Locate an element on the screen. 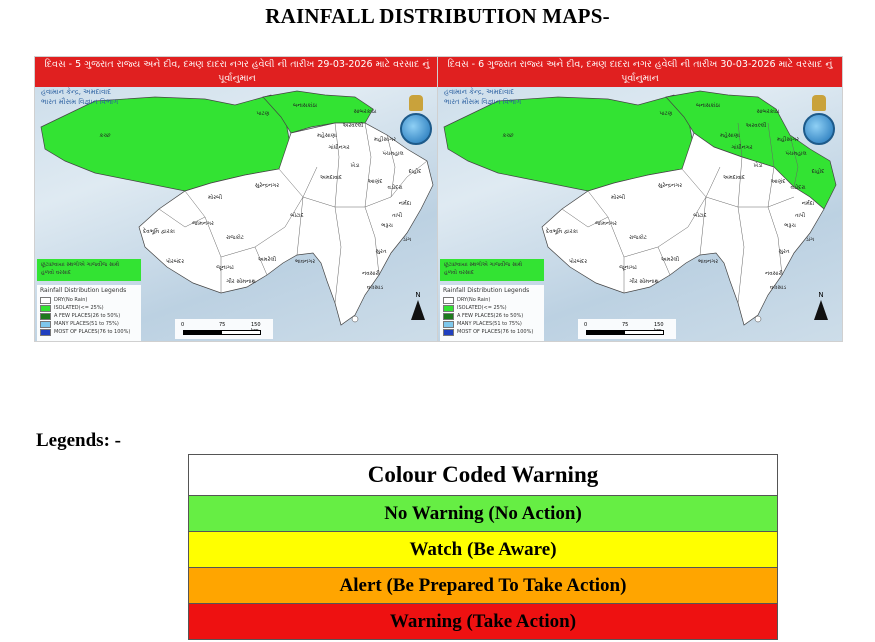  legends-label: Legends: - is located at coordinates (78, 440).